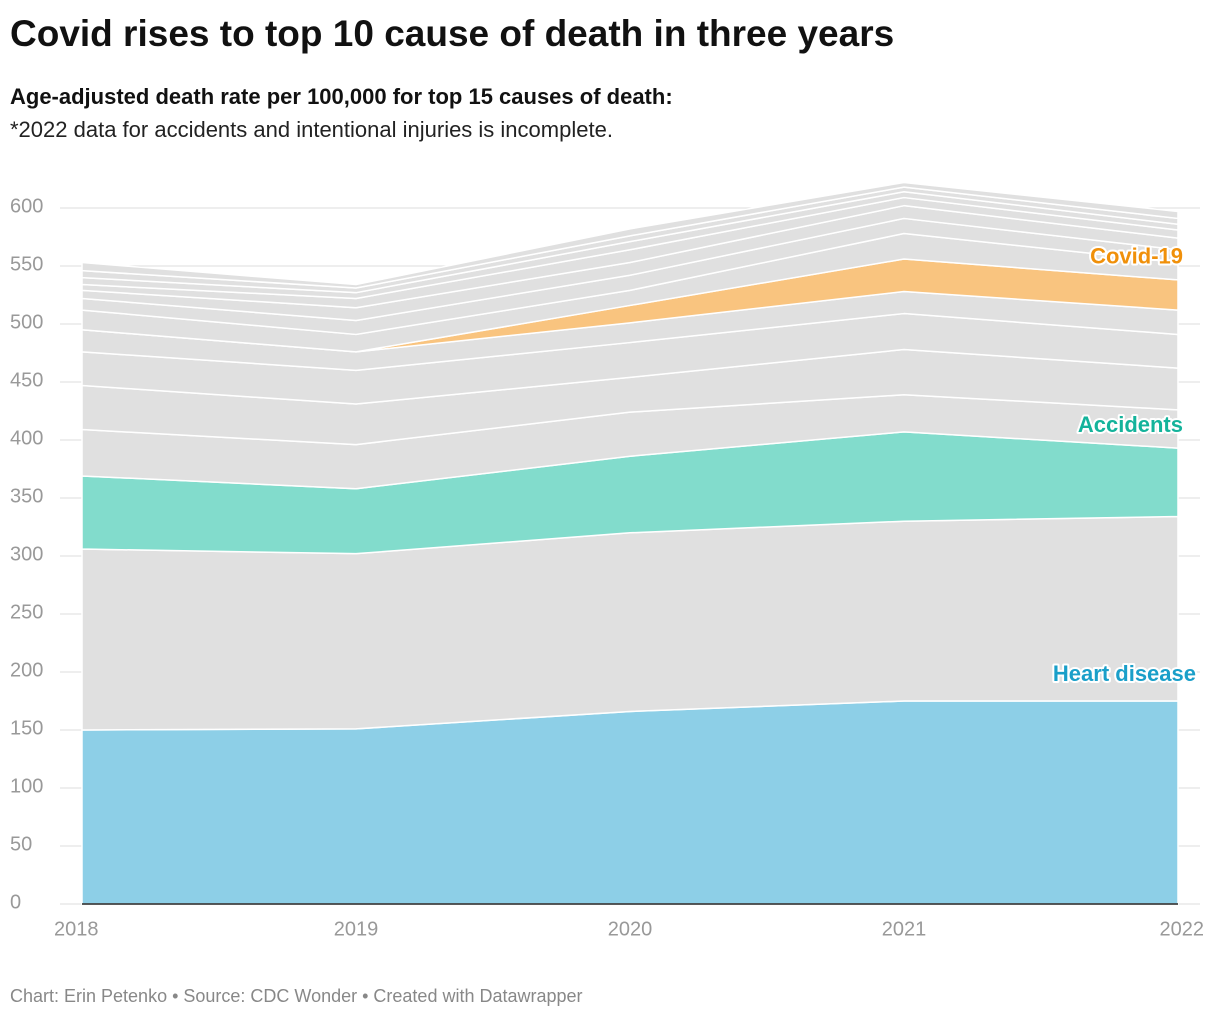  What do you see at coordinates (26, 554) in the screenshot?
I see `y-tick-label: 300` at bounding box center [26, 554].